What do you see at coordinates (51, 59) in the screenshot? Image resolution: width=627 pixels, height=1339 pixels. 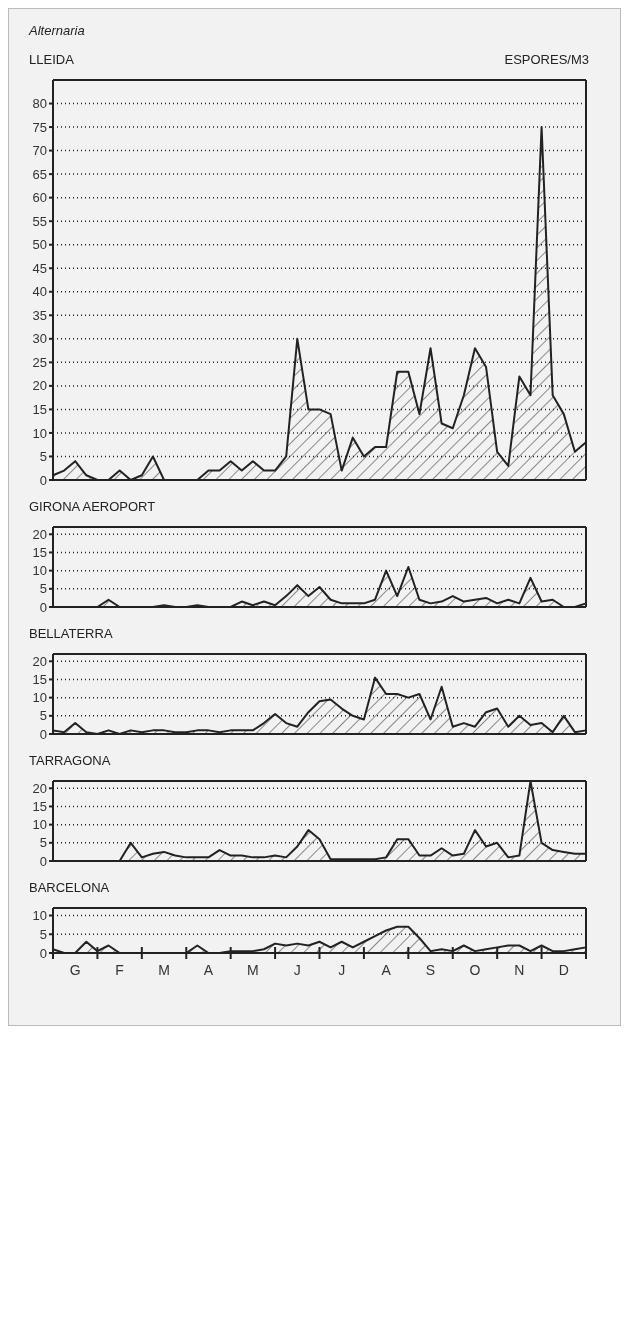 I see `chart-title: LLEIDA` at bounding box center [51, 59].